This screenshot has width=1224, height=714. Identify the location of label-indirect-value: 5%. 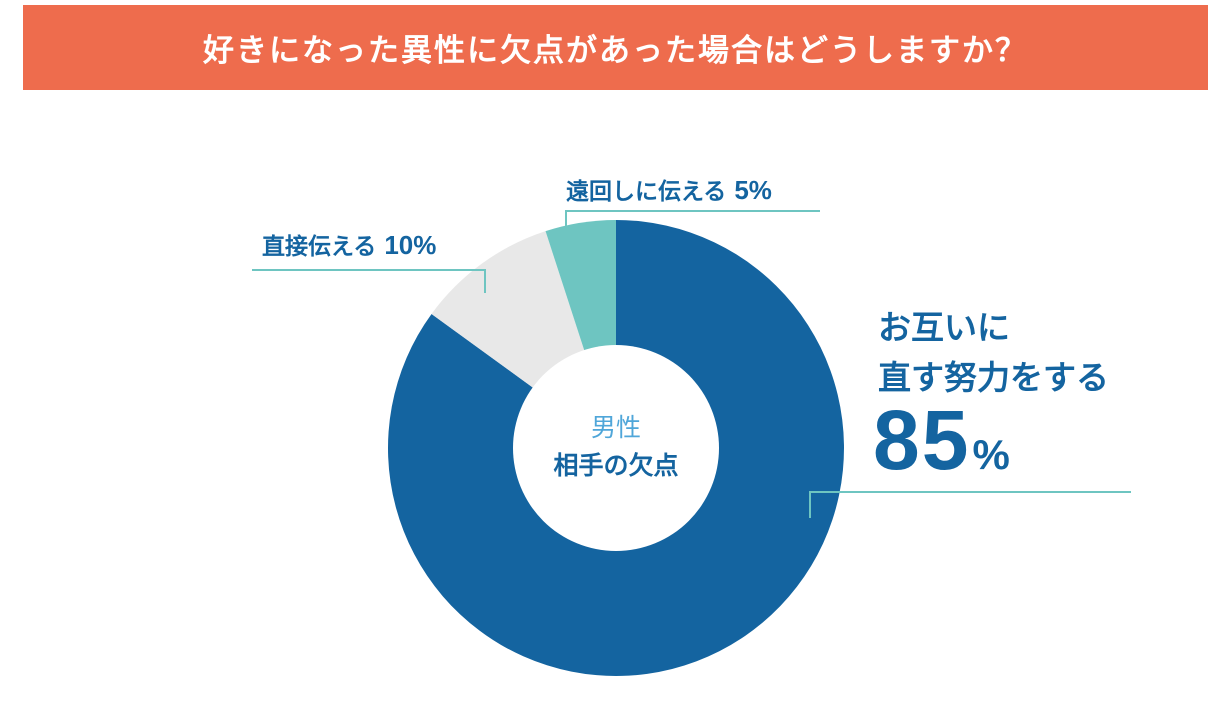
(753, 190).